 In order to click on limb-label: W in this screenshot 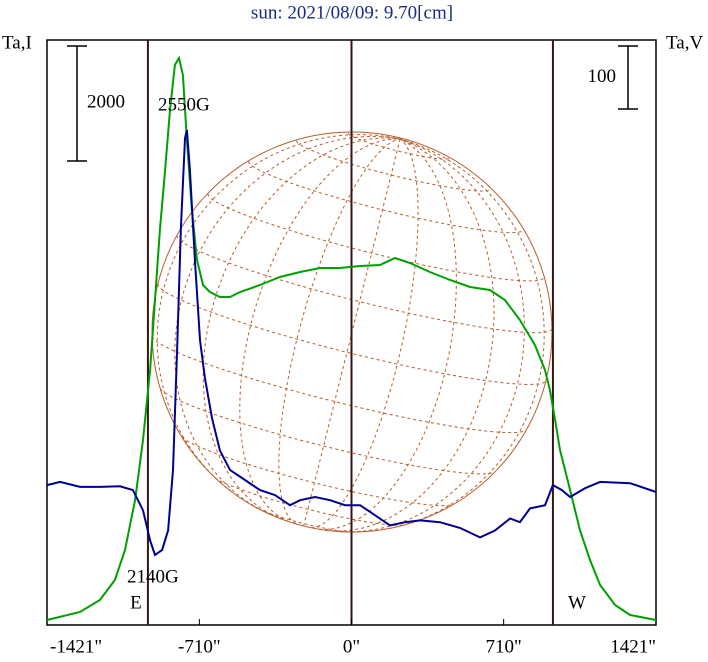, I will do `click(577, 602)`.